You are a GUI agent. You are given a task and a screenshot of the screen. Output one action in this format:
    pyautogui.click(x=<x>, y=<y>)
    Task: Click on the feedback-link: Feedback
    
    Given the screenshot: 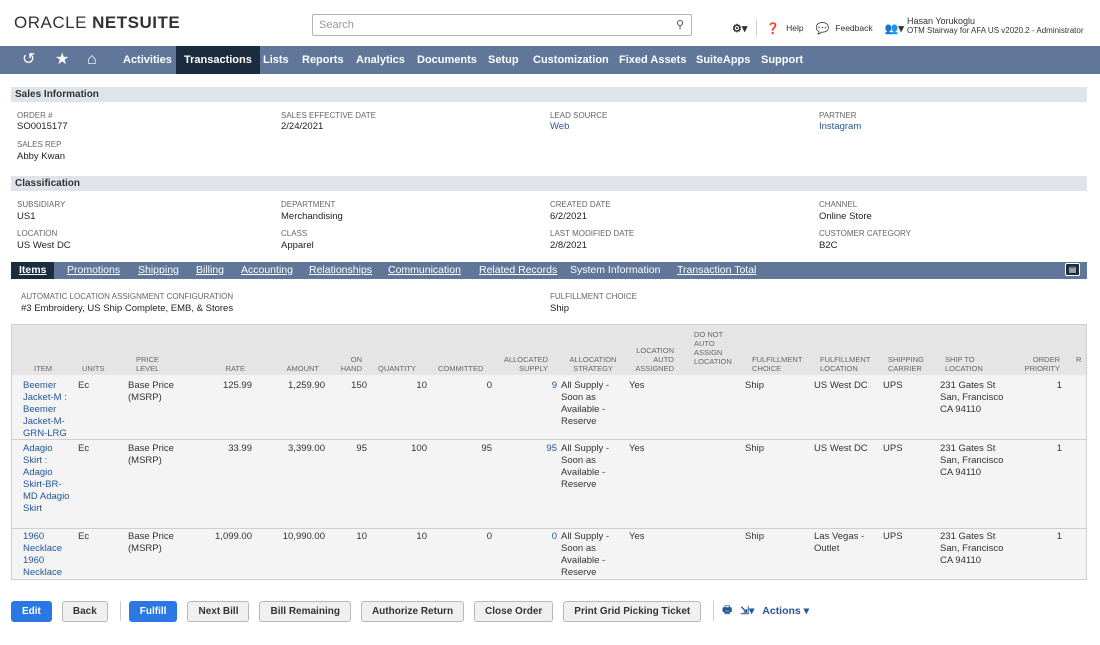 What is the action you would take?
    pyautogui.click(x=854, y=28)
    